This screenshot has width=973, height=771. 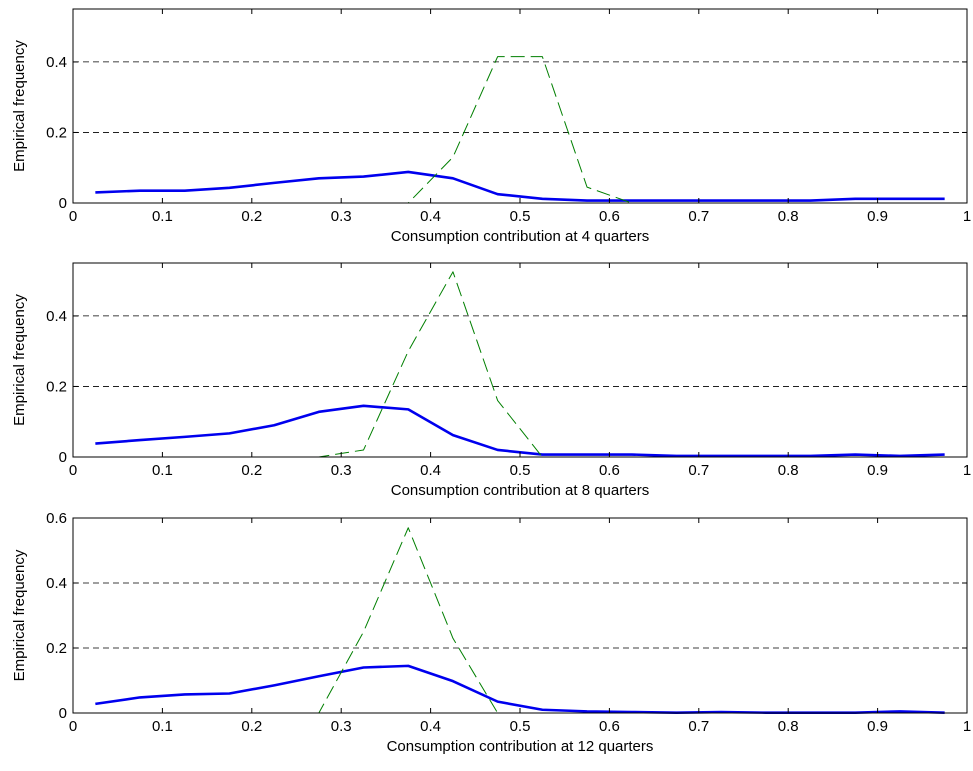 What do you see at coordinates (609, 216) in the screenshot?
I see `chart-1-x-tick-label: 0.6` at bounding box center [609, 216].